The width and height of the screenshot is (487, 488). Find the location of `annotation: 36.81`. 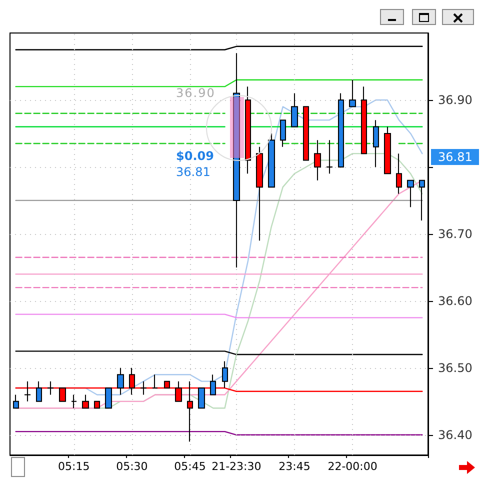

annotation: 36.81 is located at coordinates (193, 172).